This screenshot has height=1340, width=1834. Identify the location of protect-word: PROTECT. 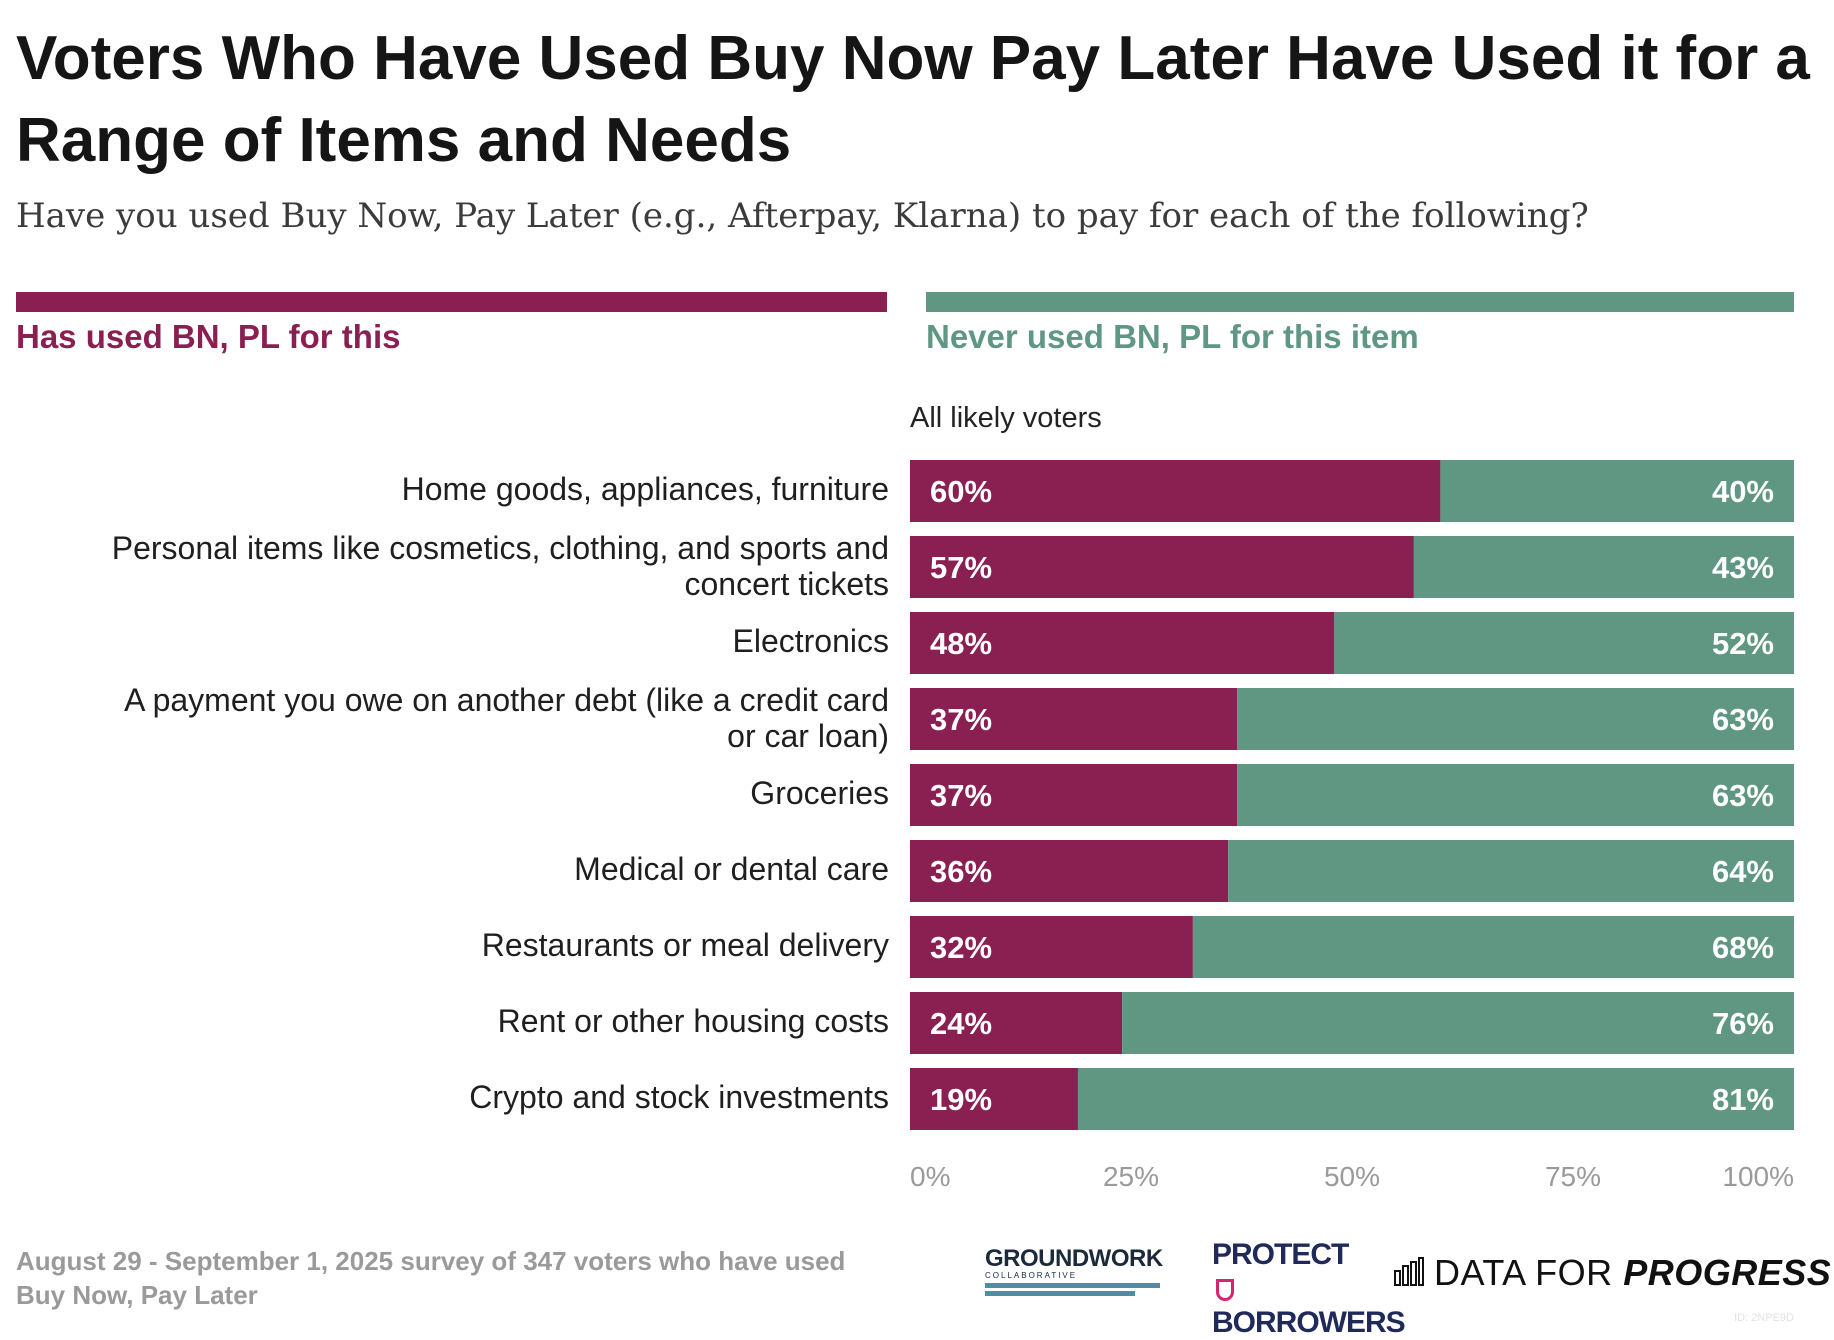
(1280, 1254).